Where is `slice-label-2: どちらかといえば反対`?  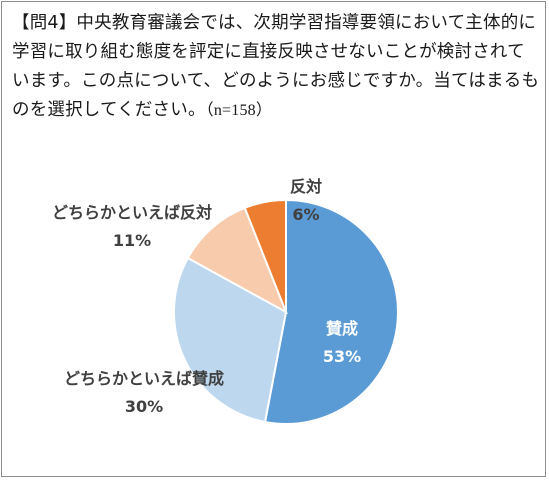
slice-label-2: どちらかといえば反対 is located at coordinates (132, 212).